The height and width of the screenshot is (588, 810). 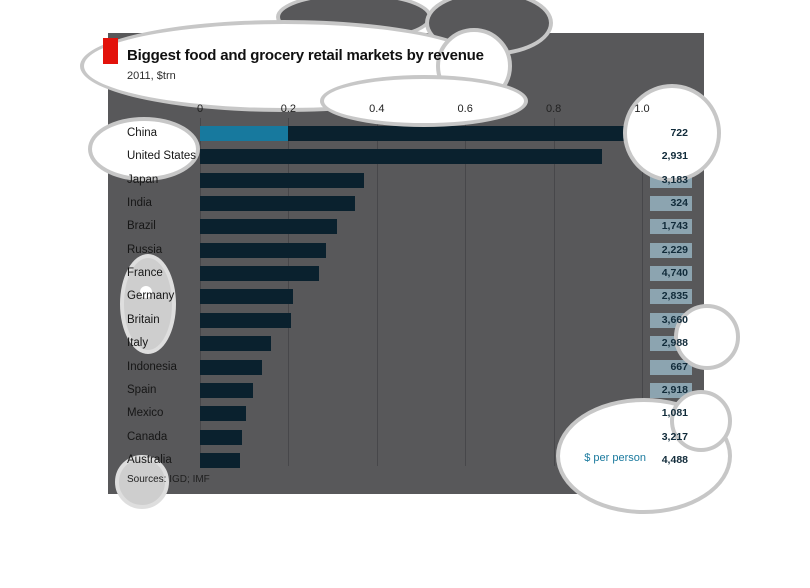 What do you see at coordinates (377, 109) in the screenshot?
I see `x-tick-label: 0.4` at bounding box center [377, 109].